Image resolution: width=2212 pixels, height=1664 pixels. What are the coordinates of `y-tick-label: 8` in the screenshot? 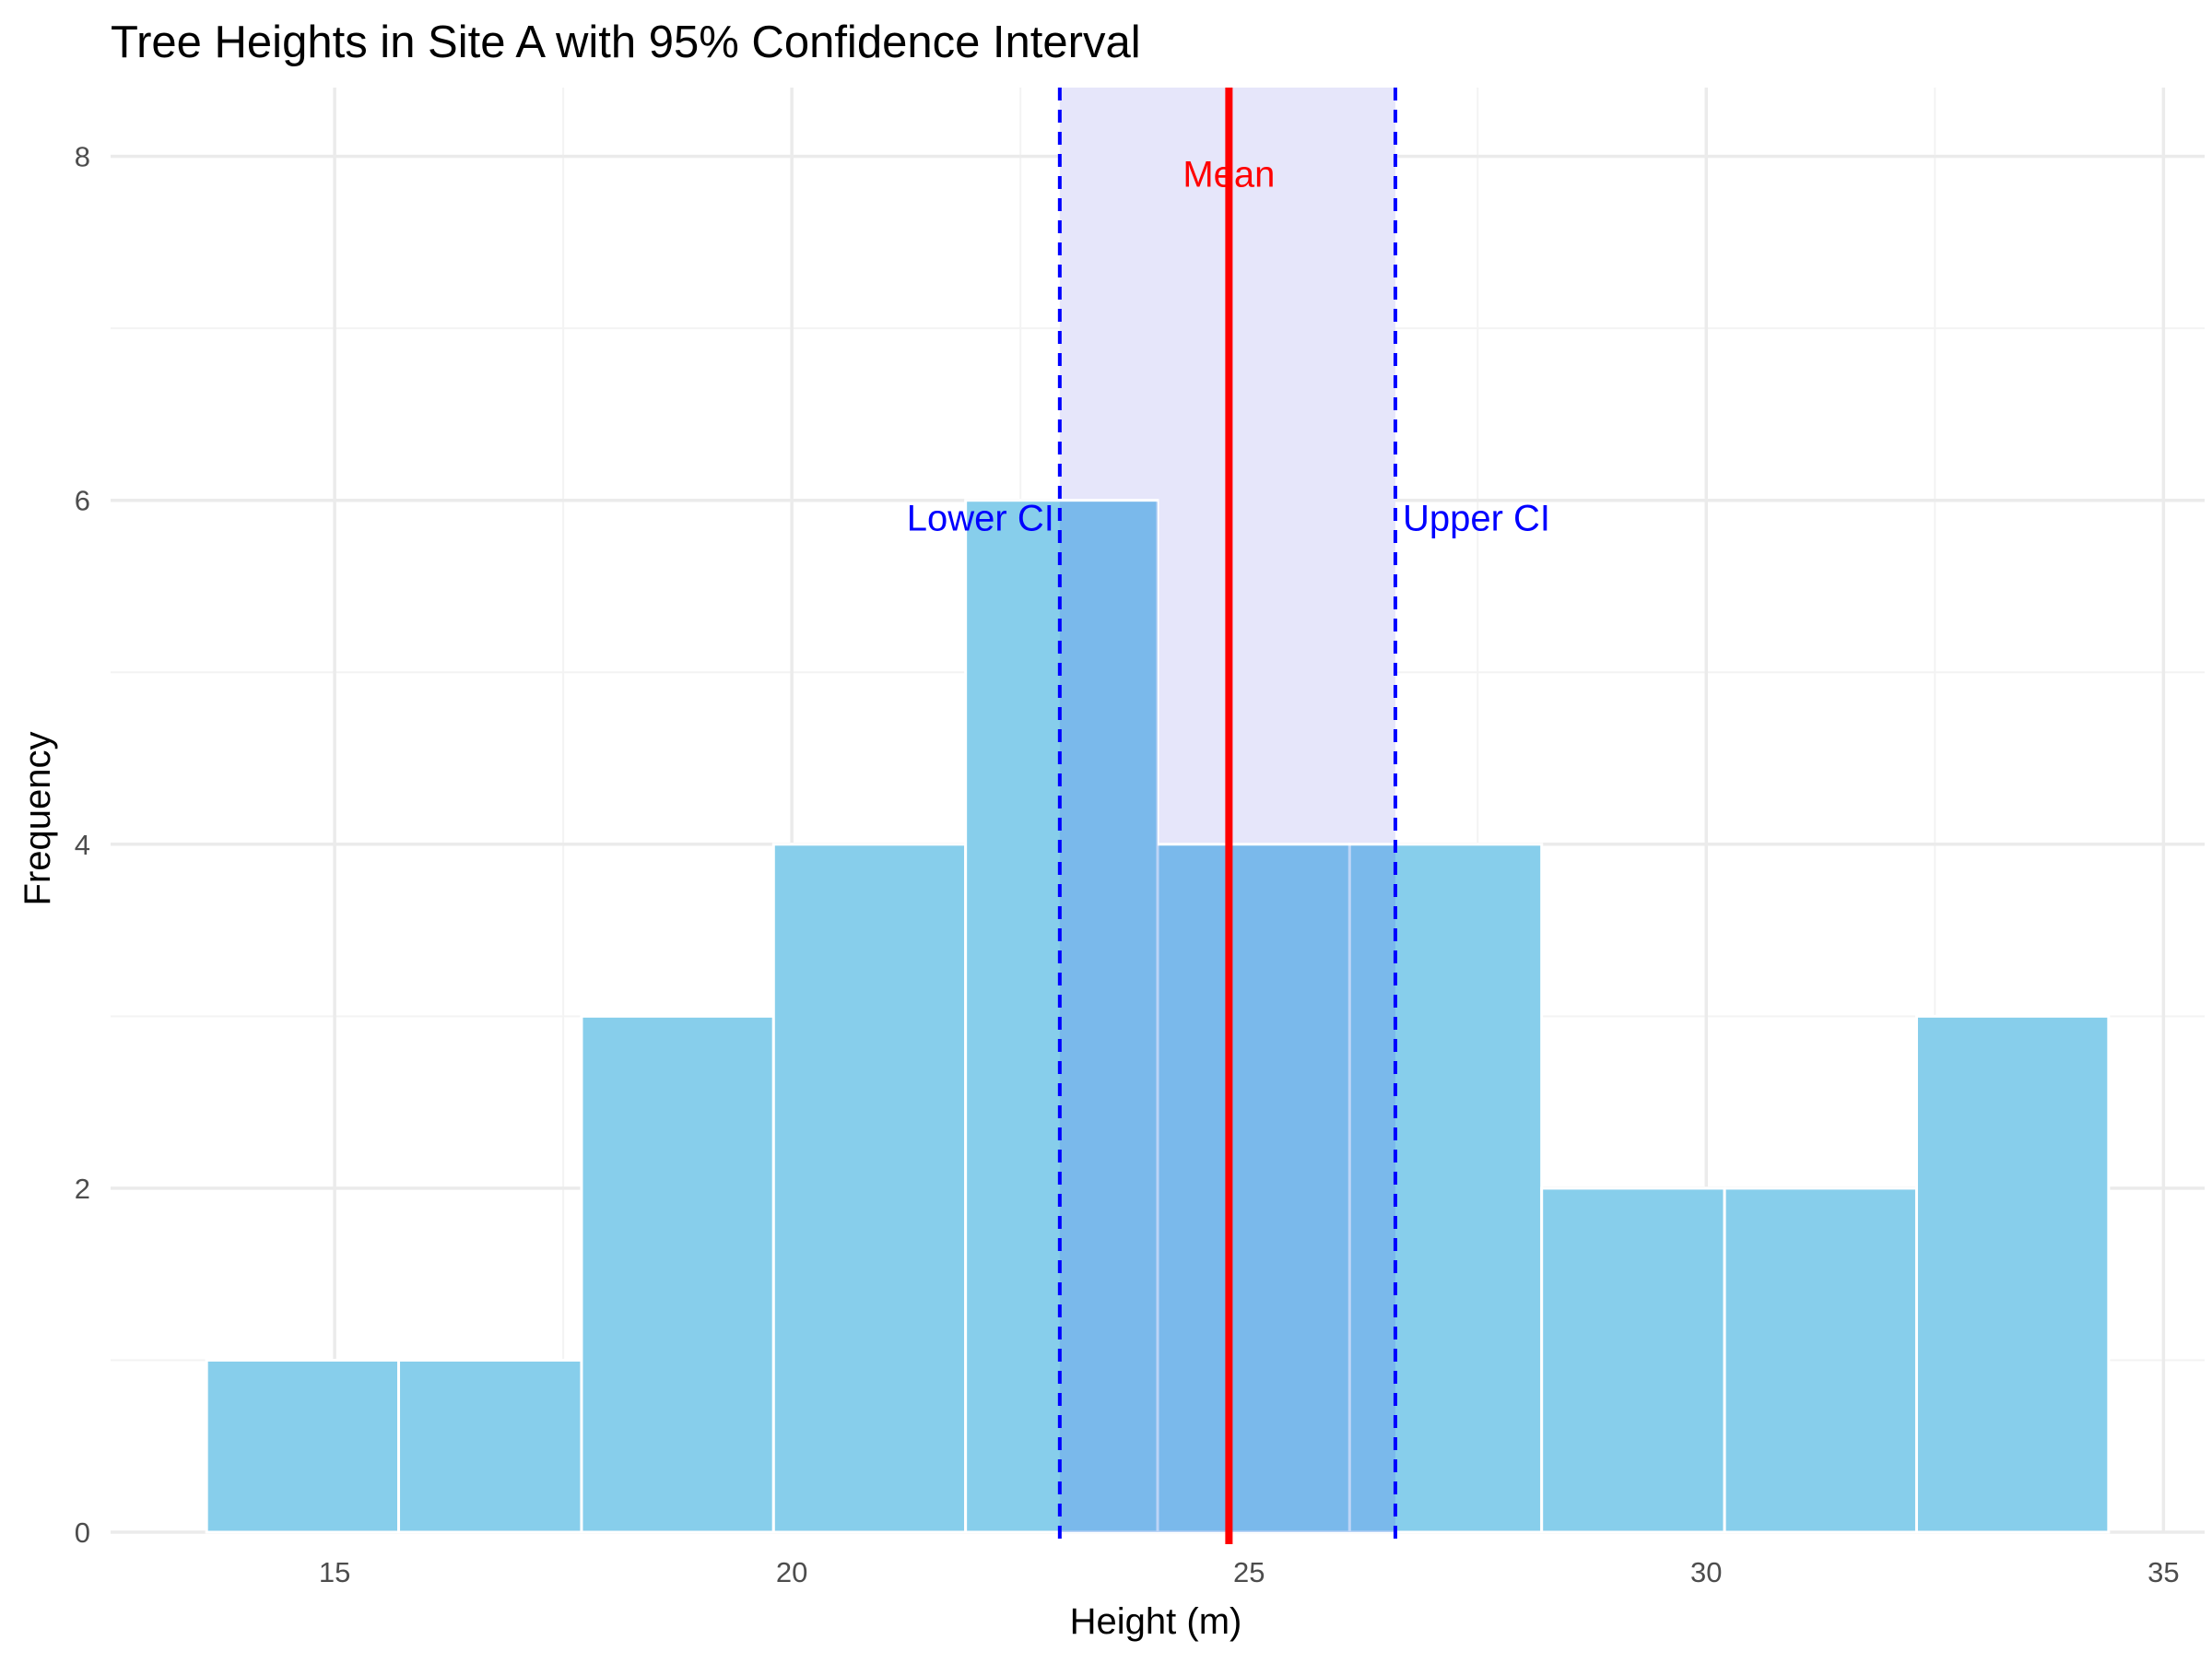 It's located at (82, 157).